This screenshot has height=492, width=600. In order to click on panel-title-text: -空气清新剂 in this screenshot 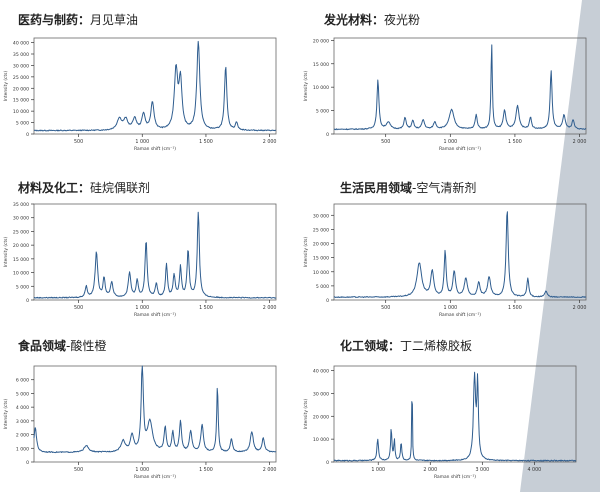, I will do `click(444, 188)`.